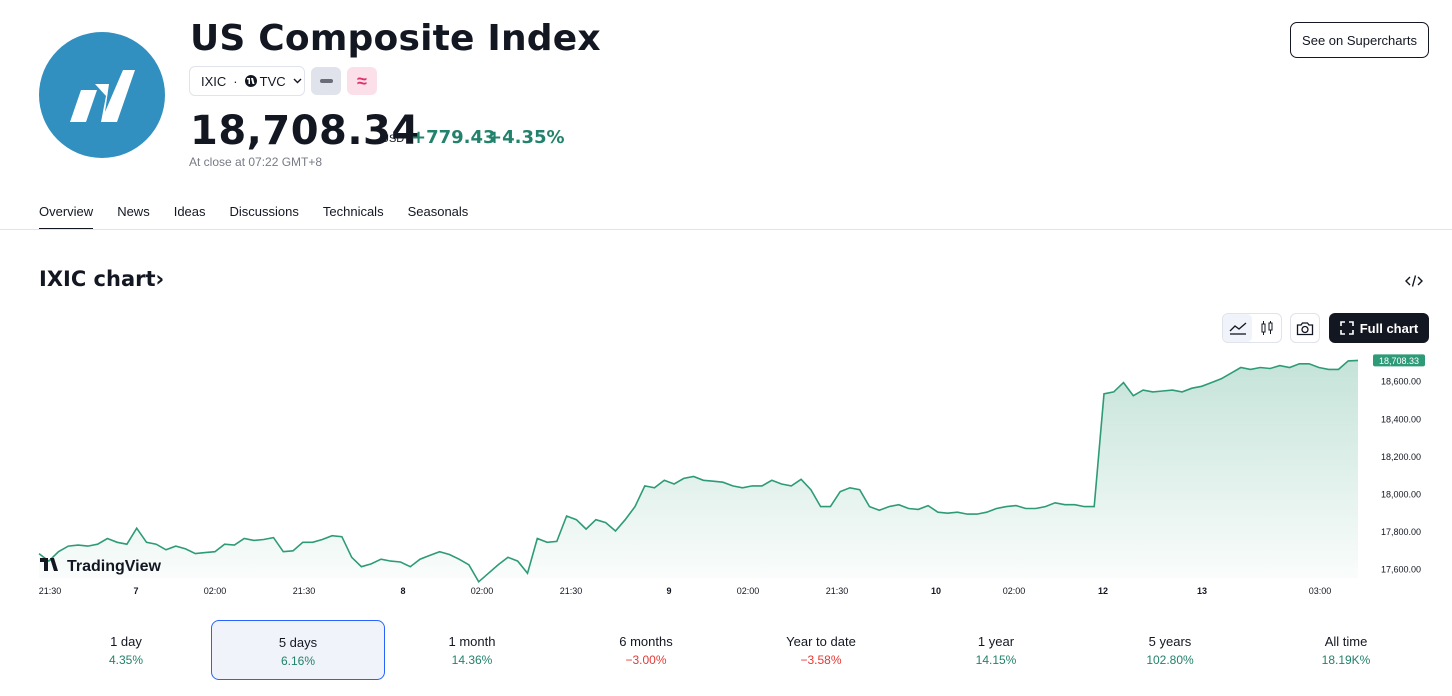 The width and height of the screenshot is (1452, 696). Describe the element at coordinates (66, 213) in the screenshot. I see `tab-overview: Overview` at that location.